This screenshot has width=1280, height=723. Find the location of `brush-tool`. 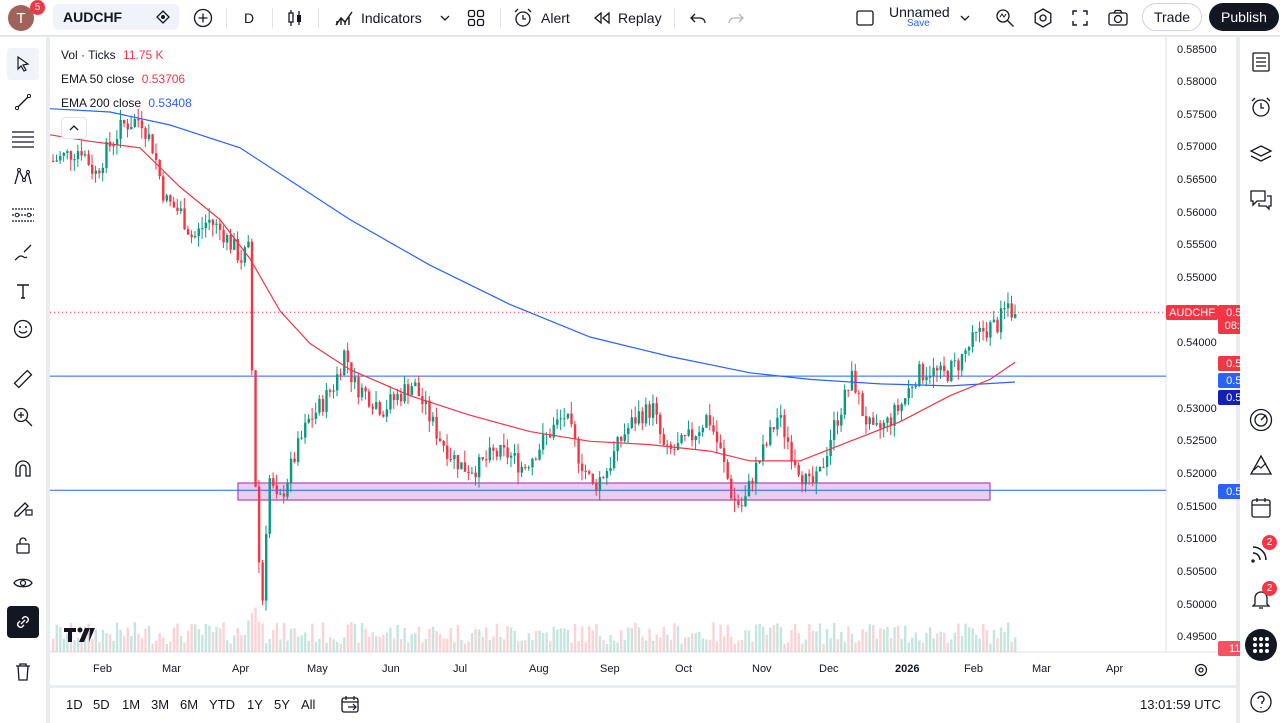

brush-tool is located at coordinates (23, 253).